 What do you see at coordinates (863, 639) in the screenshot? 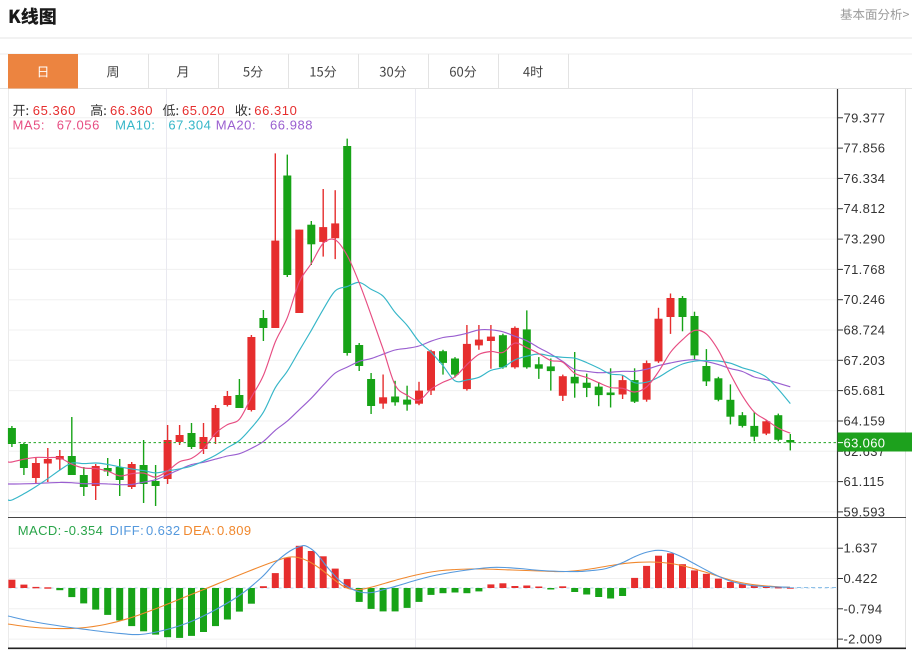
I see `svg-text: -2.009` at bounding box center [863, 639].